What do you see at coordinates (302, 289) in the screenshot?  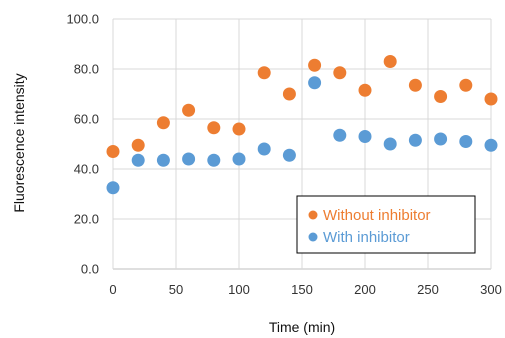 I see `x-tick-label: 150` at bounding box center [302, 289].